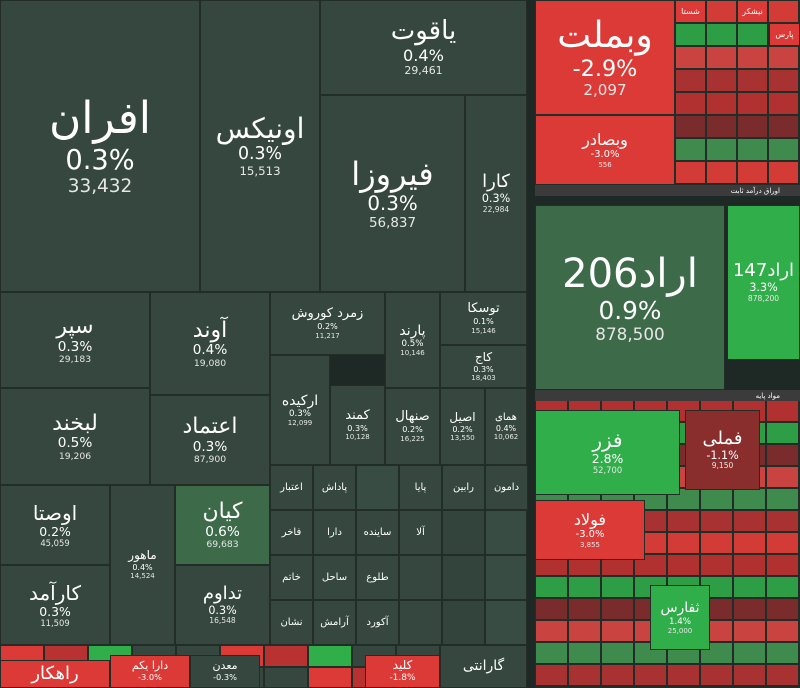 Image resolution: width=800 pixels, height=688 pixels. What do you see at coordinates (590, 535) in the screenshot?
I see `stock-change: -3.0%` at bounding box center [590, 535].